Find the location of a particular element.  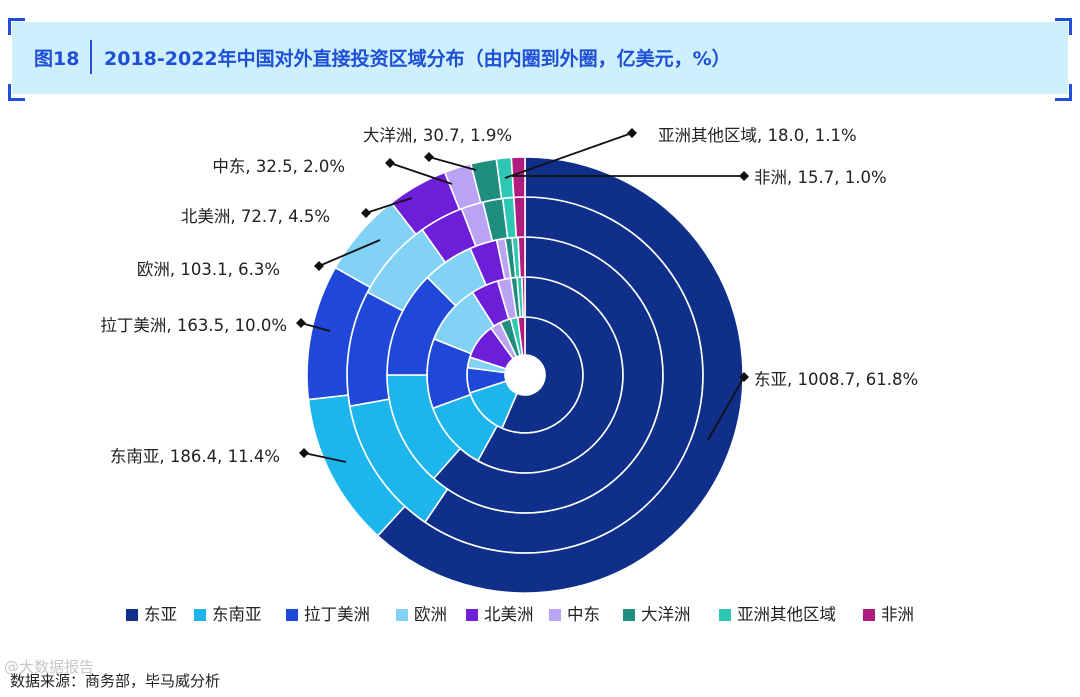

leader-marker-other-asia is located at coordinates (632, 133).